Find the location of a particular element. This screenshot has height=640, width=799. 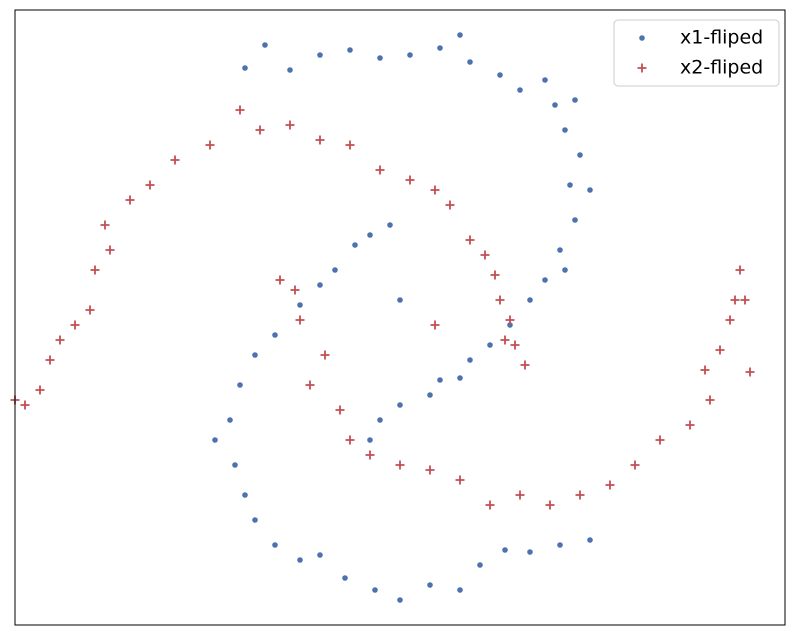

legend-label: x2-fliped is located at coordinates (721, 68).